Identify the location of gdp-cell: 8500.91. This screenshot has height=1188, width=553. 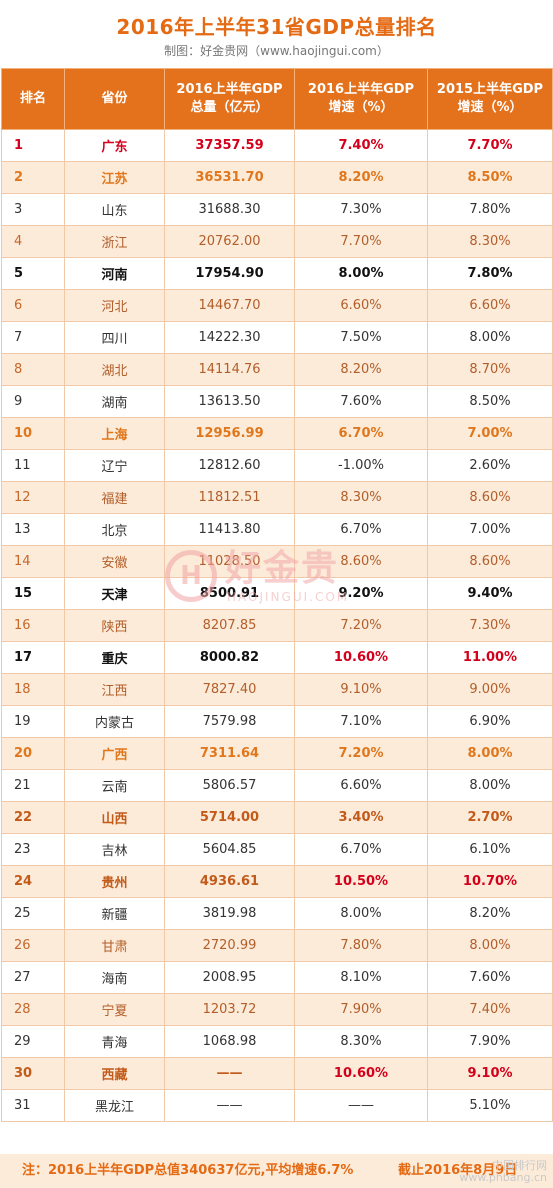
(229, 593).